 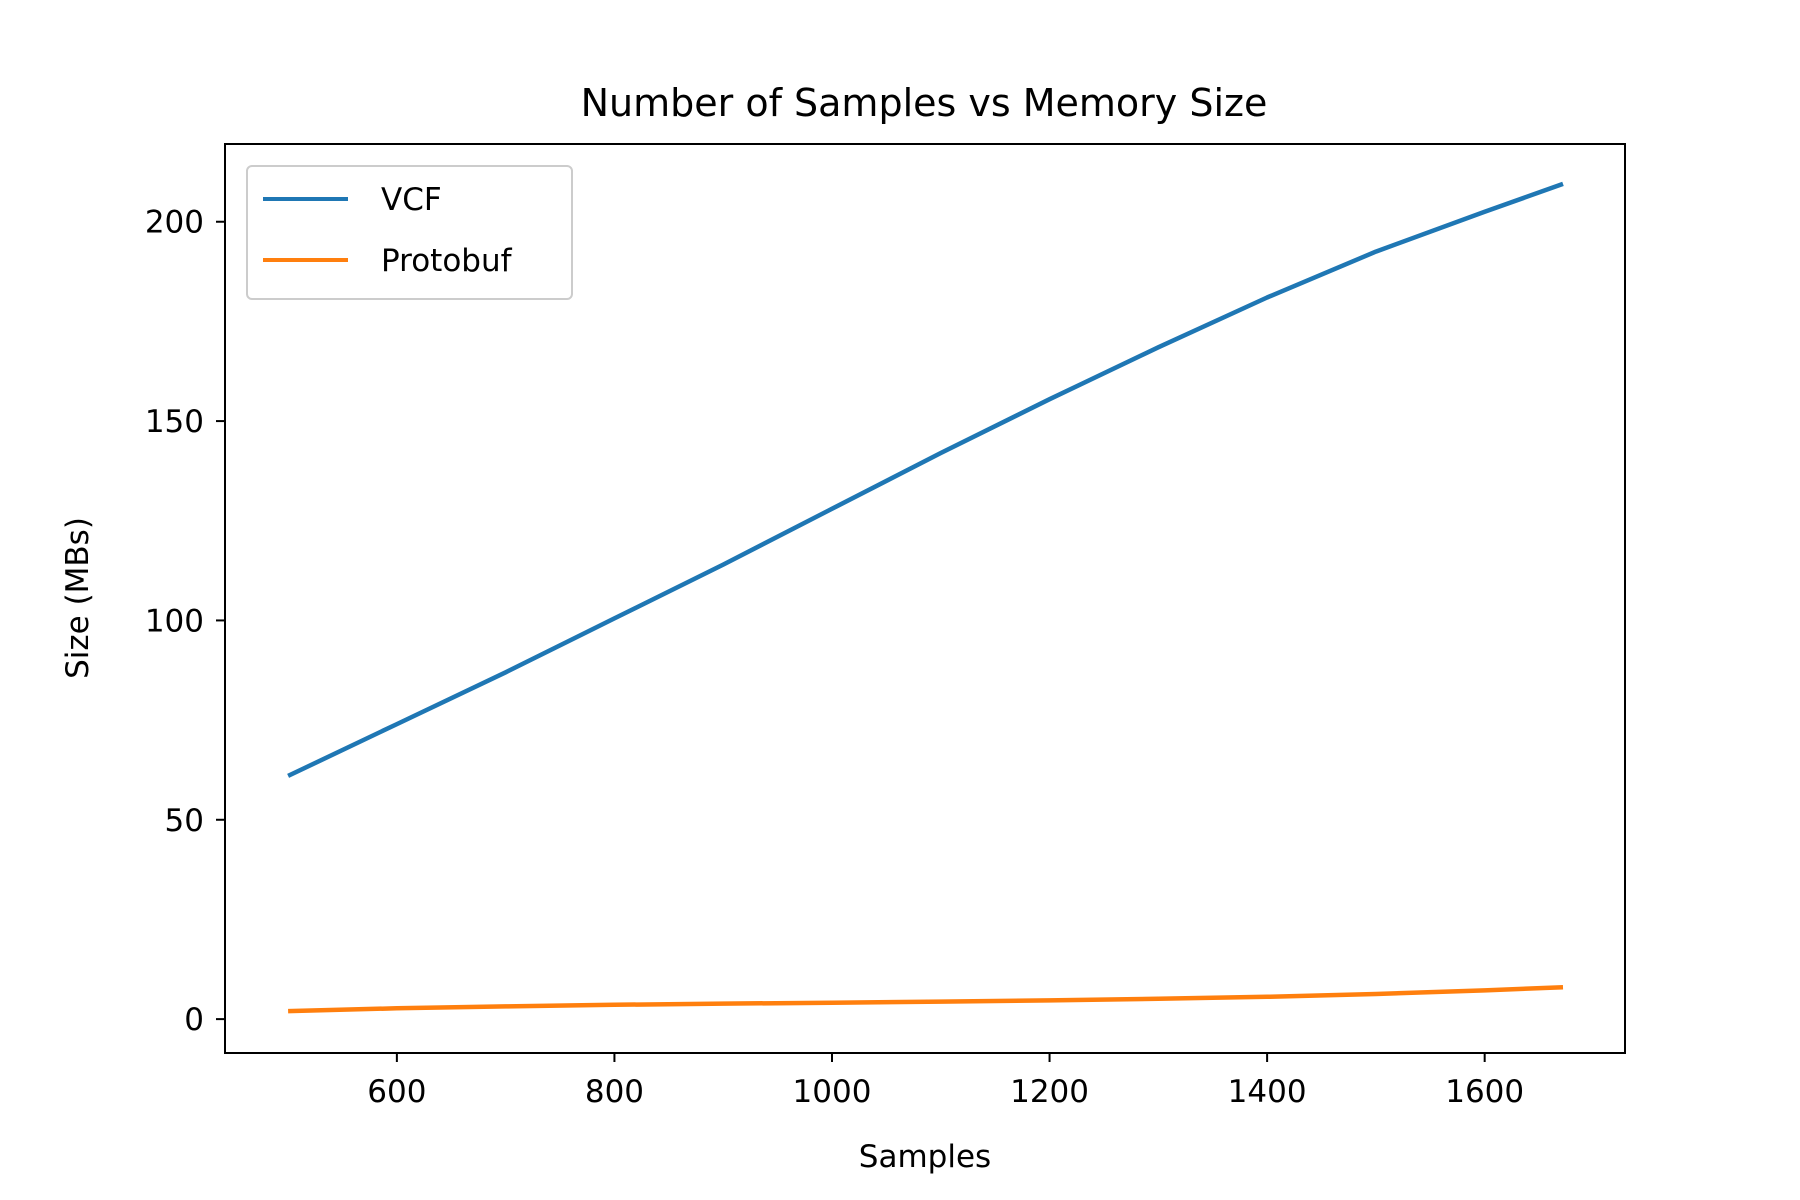 I want to click on legend-label-vcf: VCF, so click(x=411, y=200).